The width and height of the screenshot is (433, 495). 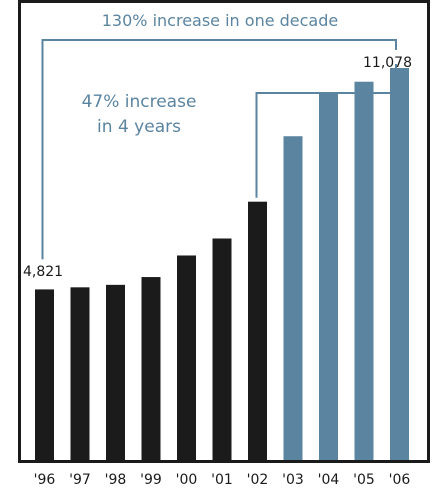 I want to click on start-value-label: 4,821, so click(x=43, y=272).